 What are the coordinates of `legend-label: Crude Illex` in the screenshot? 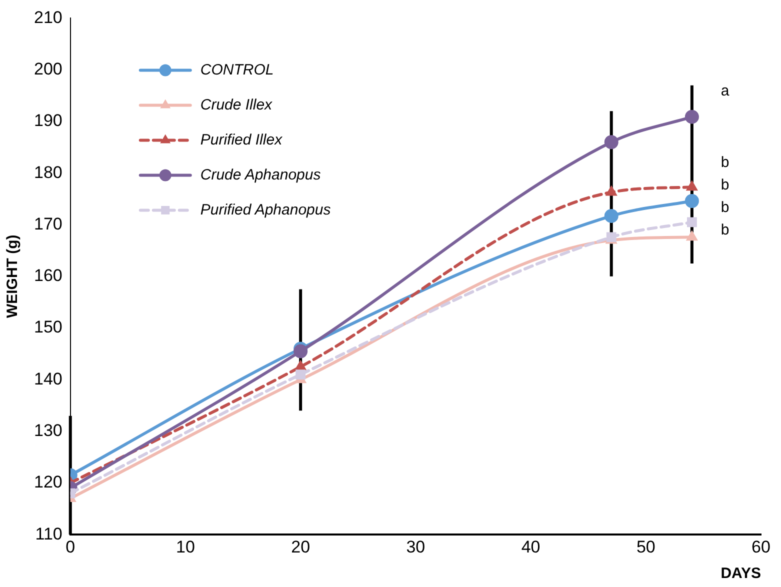 It's located at (236, 105).